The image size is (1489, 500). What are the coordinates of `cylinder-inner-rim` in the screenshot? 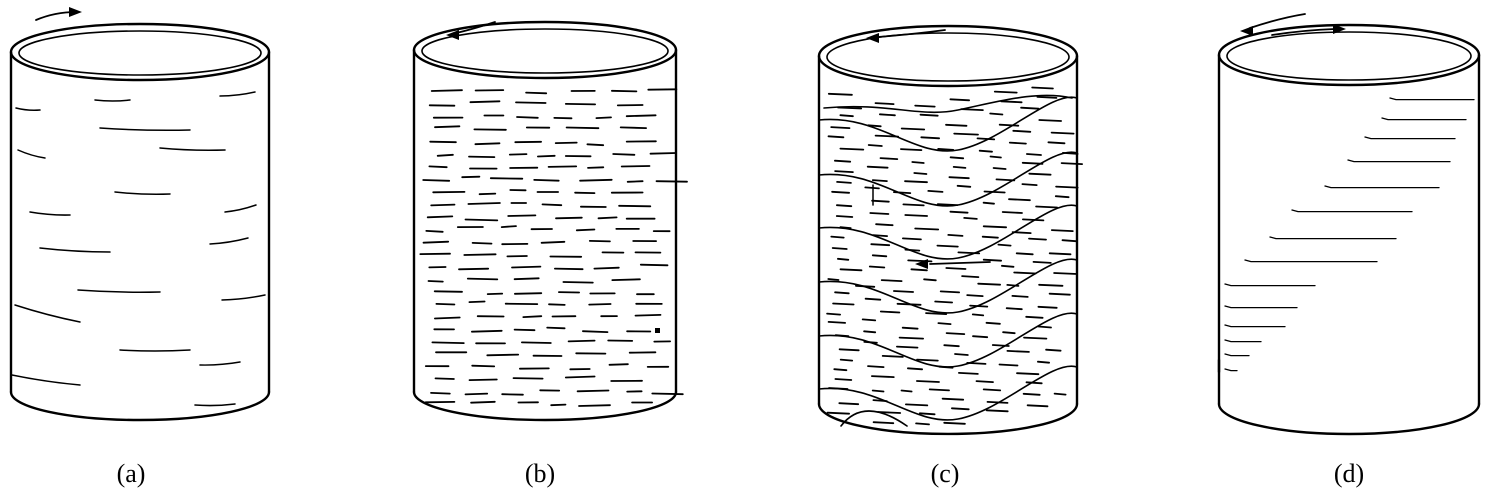 It's located at (140, 53).